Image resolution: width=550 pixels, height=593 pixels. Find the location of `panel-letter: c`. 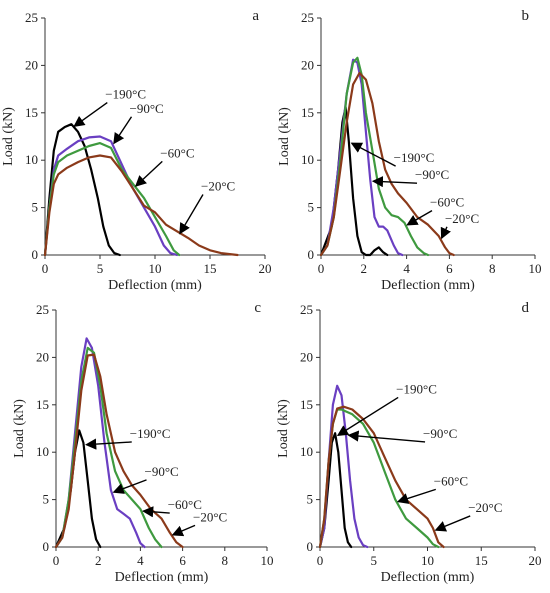

panel-letter: c is located at coordinates (257, 308).